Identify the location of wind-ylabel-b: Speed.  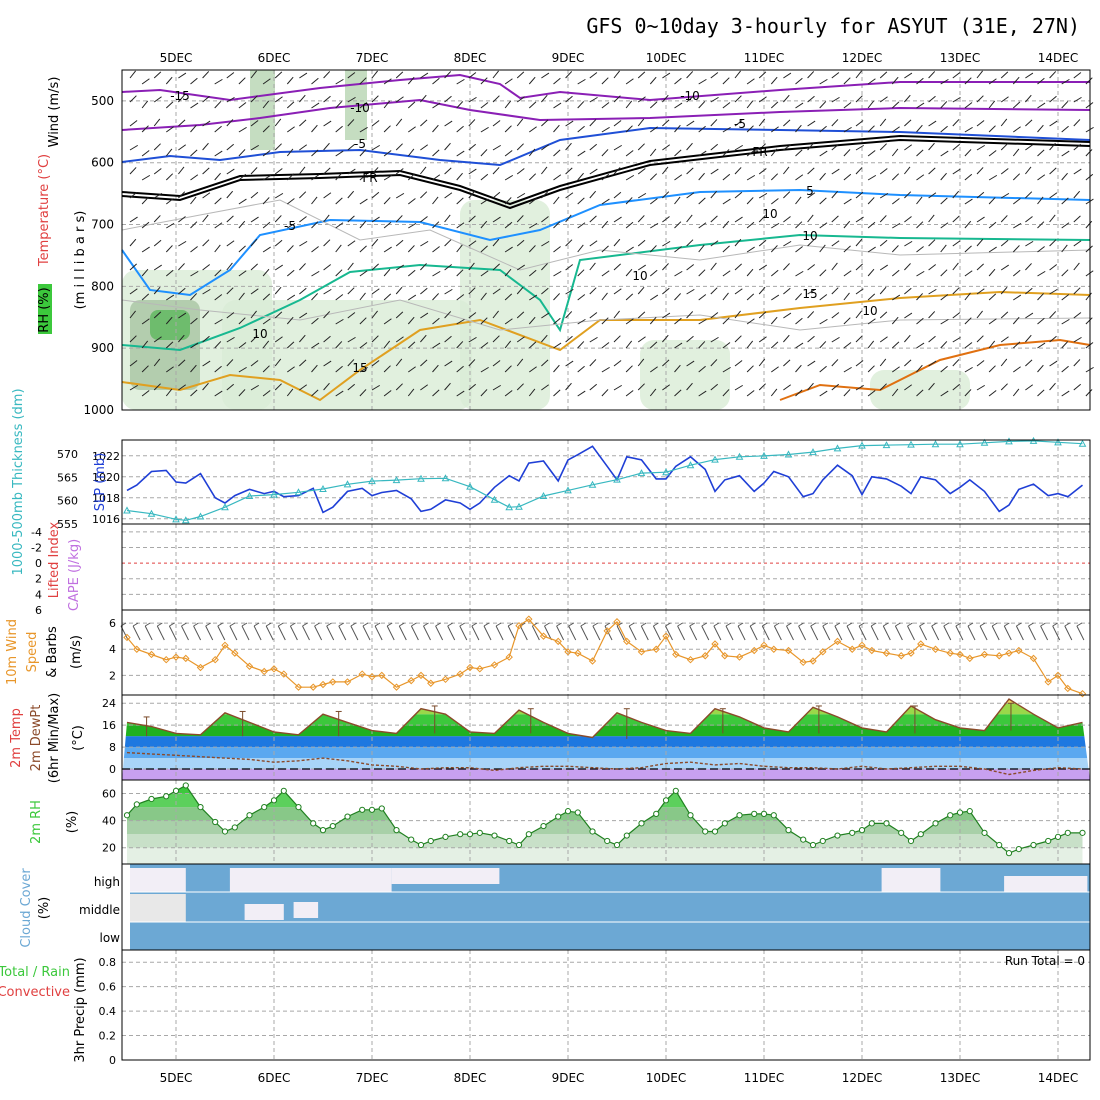
(32, 652).